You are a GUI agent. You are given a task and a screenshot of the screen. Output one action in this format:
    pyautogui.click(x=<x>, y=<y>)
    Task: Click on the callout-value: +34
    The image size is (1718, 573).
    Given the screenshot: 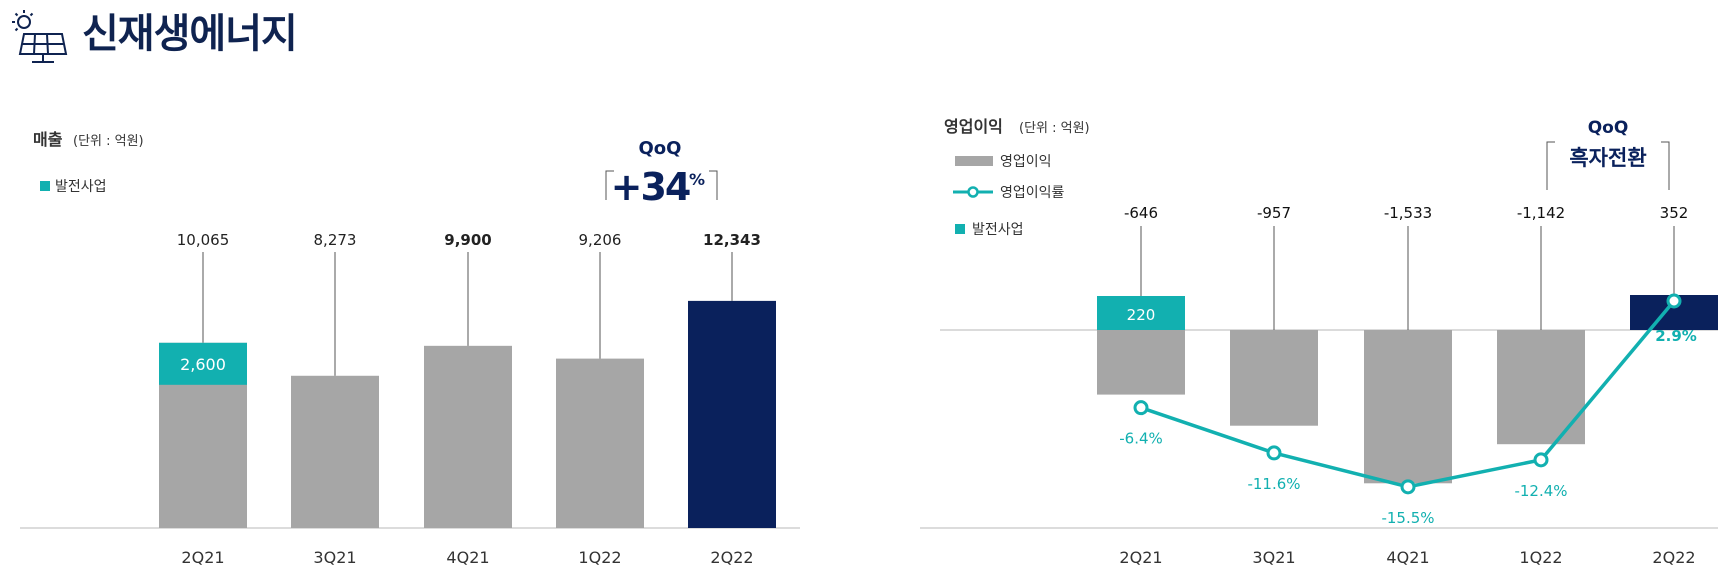 What is the action you would take?
    pyautogui.click(x=650, y=187)
    